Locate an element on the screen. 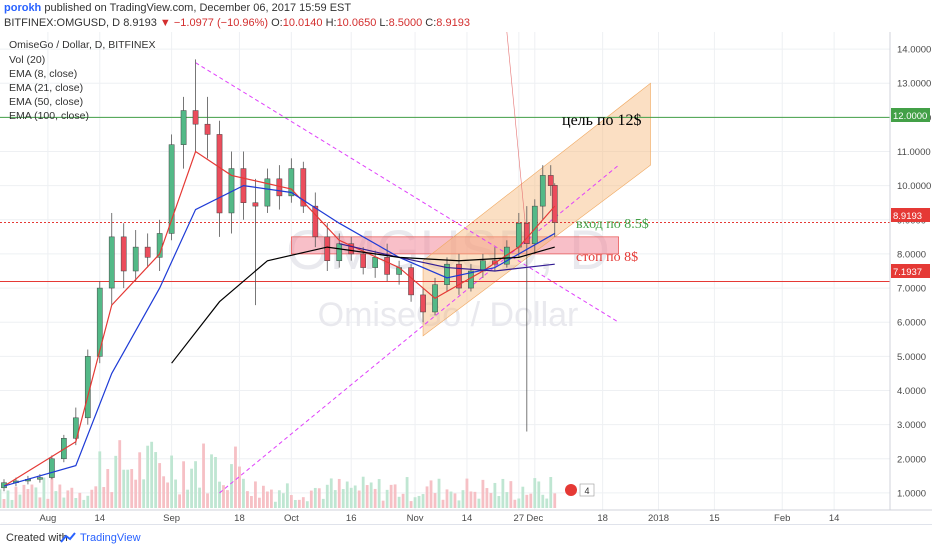  y-tick-label: 3.0000 is located at coordinates (911, 425).